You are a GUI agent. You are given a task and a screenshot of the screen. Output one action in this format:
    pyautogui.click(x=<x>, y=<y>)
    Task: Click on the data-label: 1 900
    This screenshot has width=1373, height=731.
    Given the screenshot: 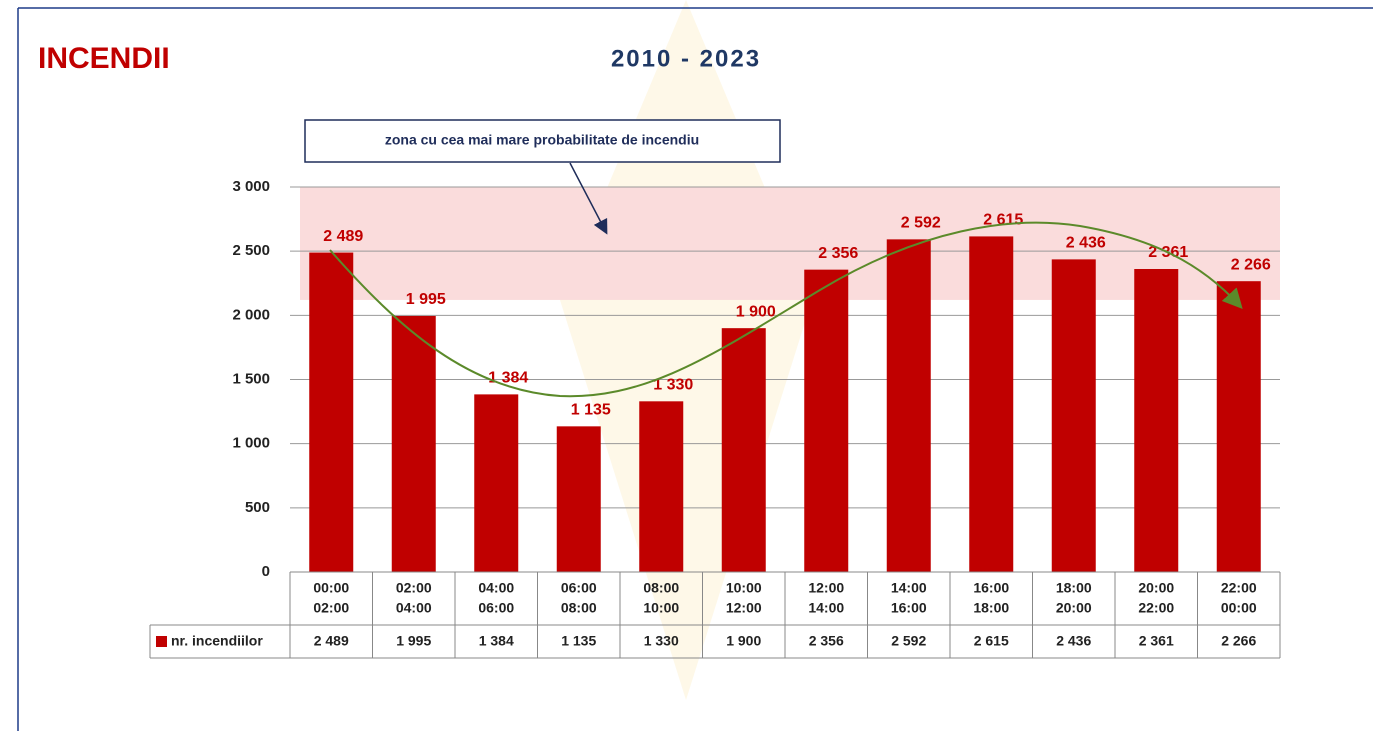 What is the action you would take?
    pyautogui.click(x=756, y=311)
    